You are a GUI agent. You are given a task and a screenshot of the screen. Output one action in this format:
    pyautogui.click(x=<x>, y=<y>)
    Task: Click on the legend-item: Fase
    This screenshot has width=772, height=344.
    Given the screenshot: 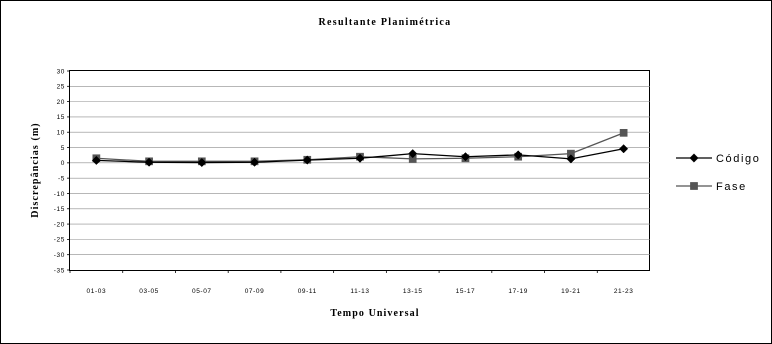 What is the action you would take?
    pyautogui.click(x=711, y=187)
    